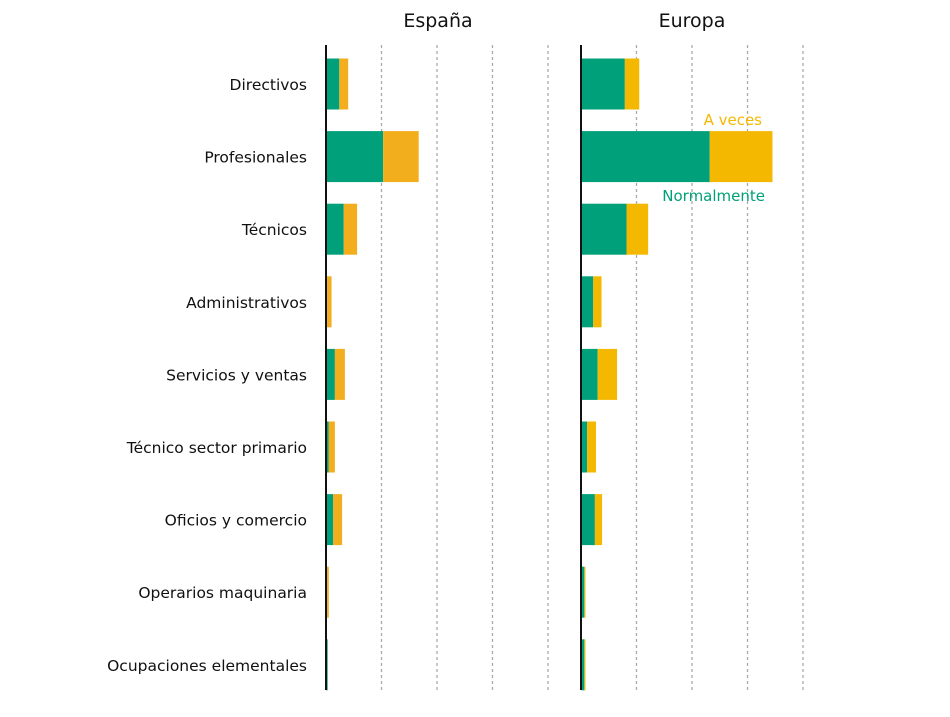 The height and width of the screenshot is (717, 950). Describe the element at coordinates (207, 666) in the screenshot. I see `category-label: Ocupaciones elementales` at that location.